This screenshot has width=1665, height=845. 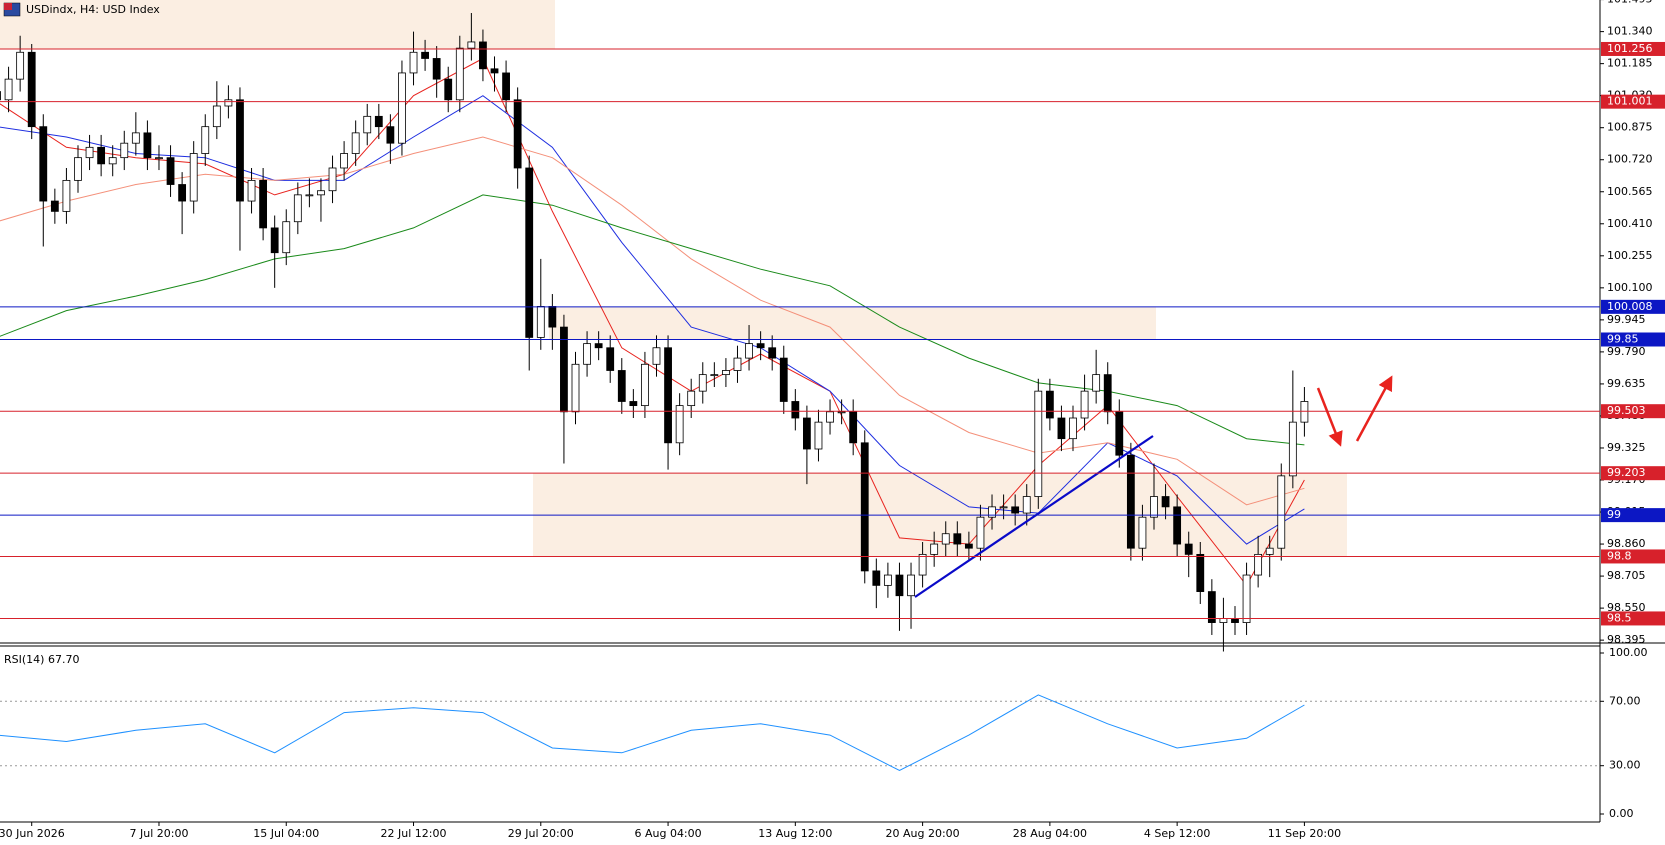 What do you see at coordinates (1626, 447) in the screenshot?
I see `y-tick-label: 99.325` at bounding box center [1626, 447].